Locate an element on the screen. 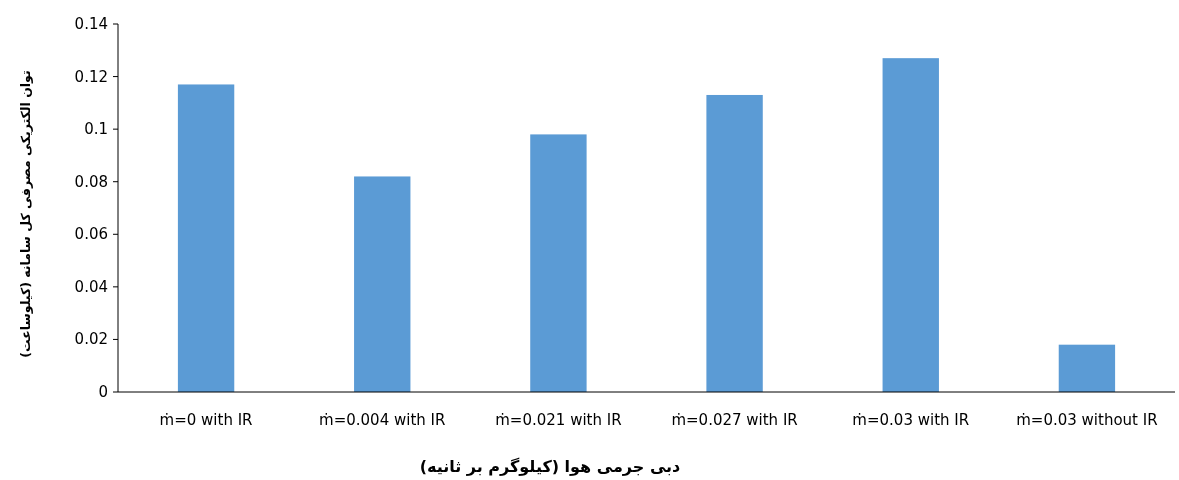 This screenshot has width=1179, height=480. y-tick-label: 0.1 is located at coordinates (96, 129).